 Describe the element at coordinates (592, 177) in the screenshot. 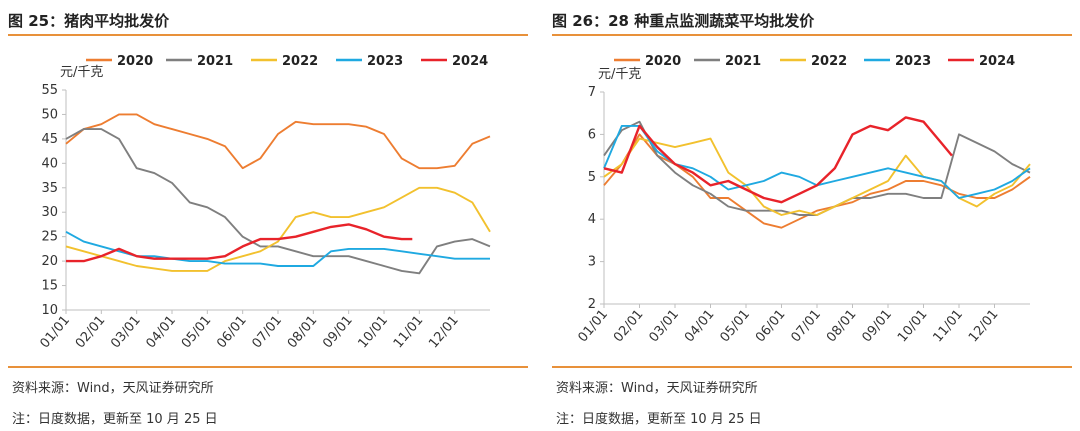

I see `y-tick-label: 5` at that location.